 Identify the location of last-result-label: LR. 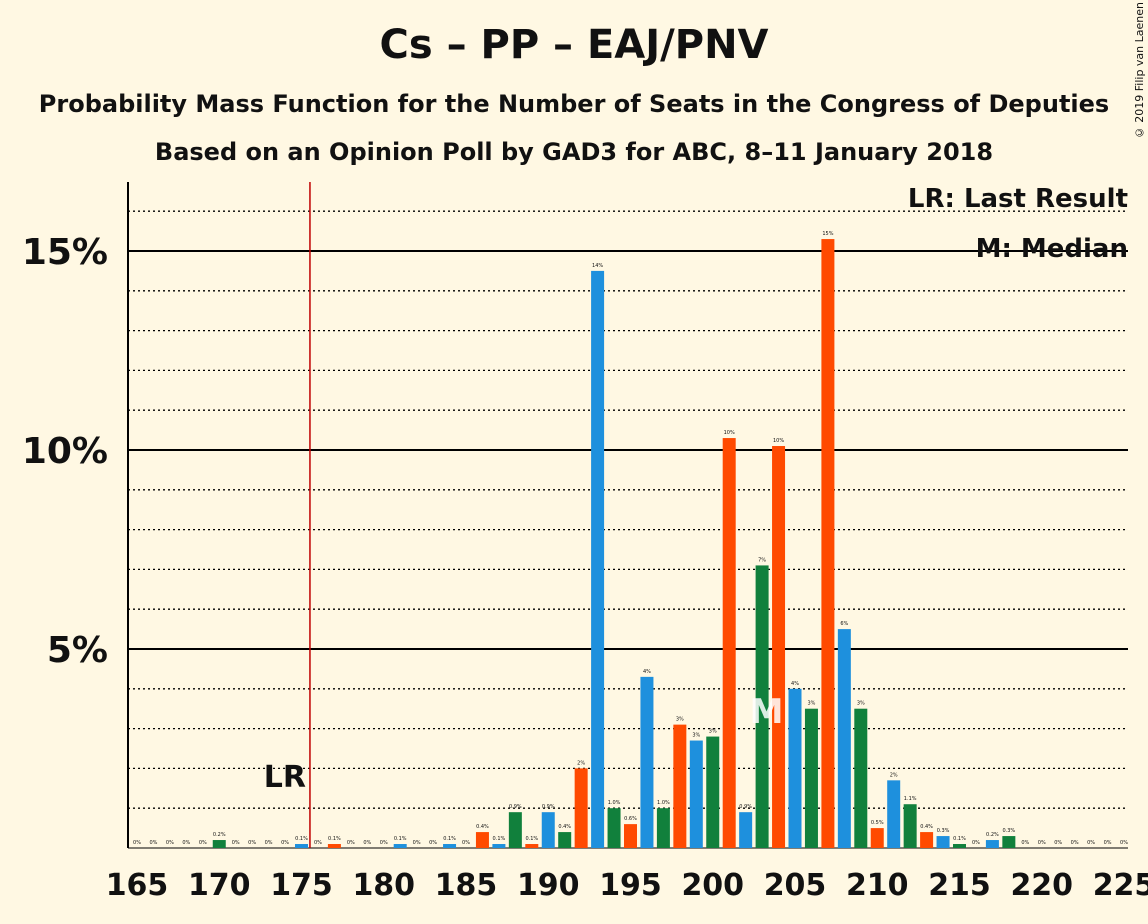
(285, 777).